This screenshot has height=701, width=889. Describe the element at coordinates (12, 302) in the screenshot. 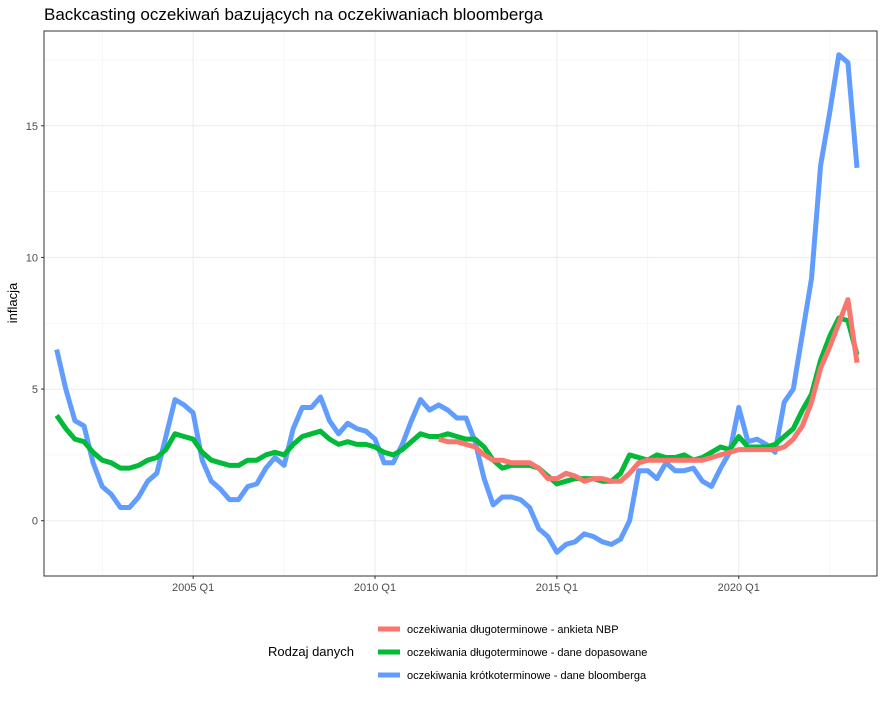

I see `y-axis-title: inflacja` at that location.